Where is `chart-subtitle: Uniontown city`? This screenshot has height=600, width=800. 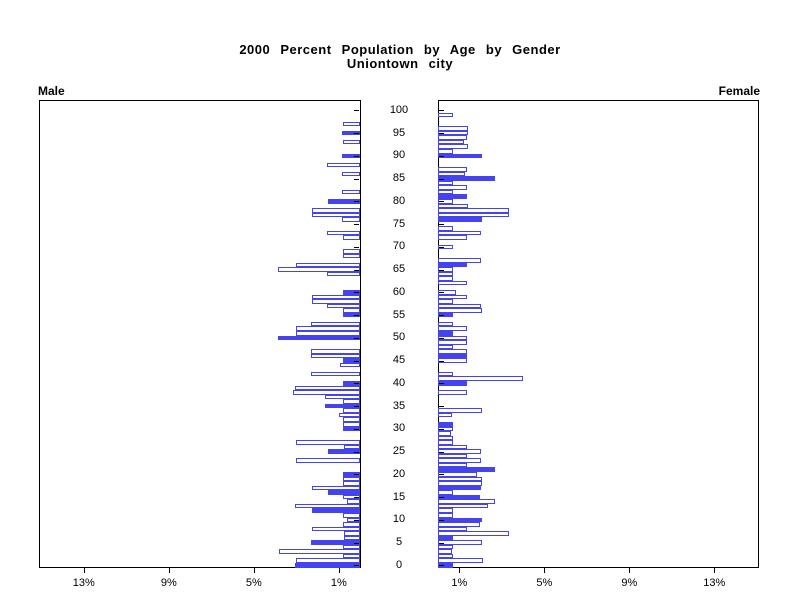 chart-subtitle: Uniontown city is located at coordinates (400, 63).